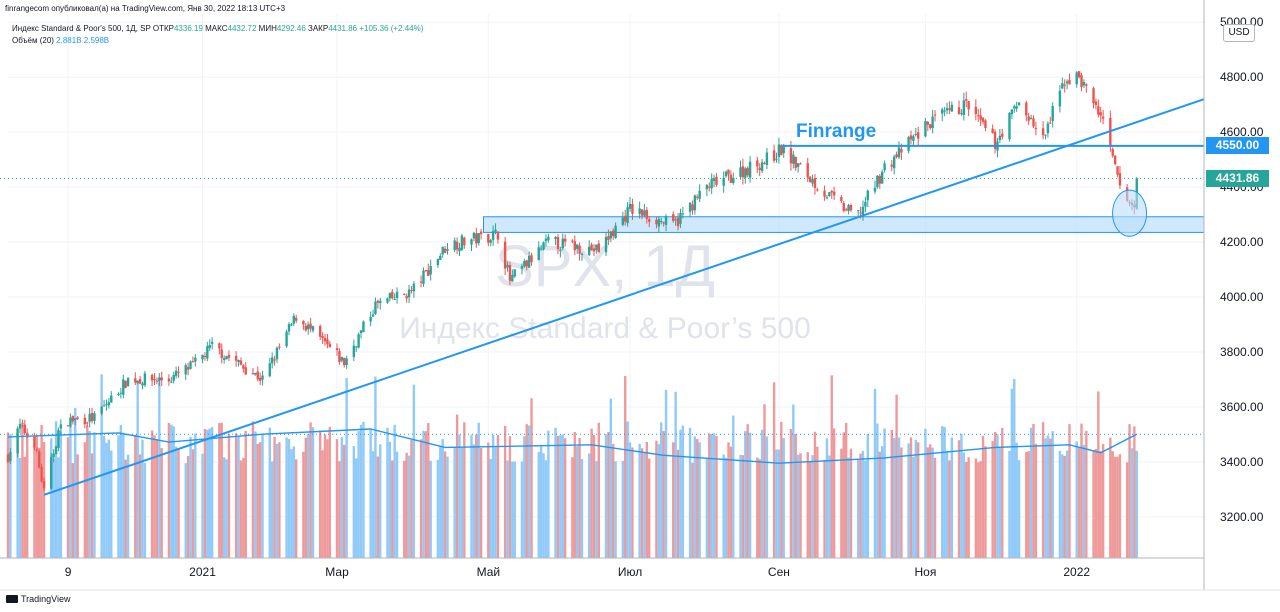  I want to click on last-price-tag: 4431.86, so click(1237, 178).